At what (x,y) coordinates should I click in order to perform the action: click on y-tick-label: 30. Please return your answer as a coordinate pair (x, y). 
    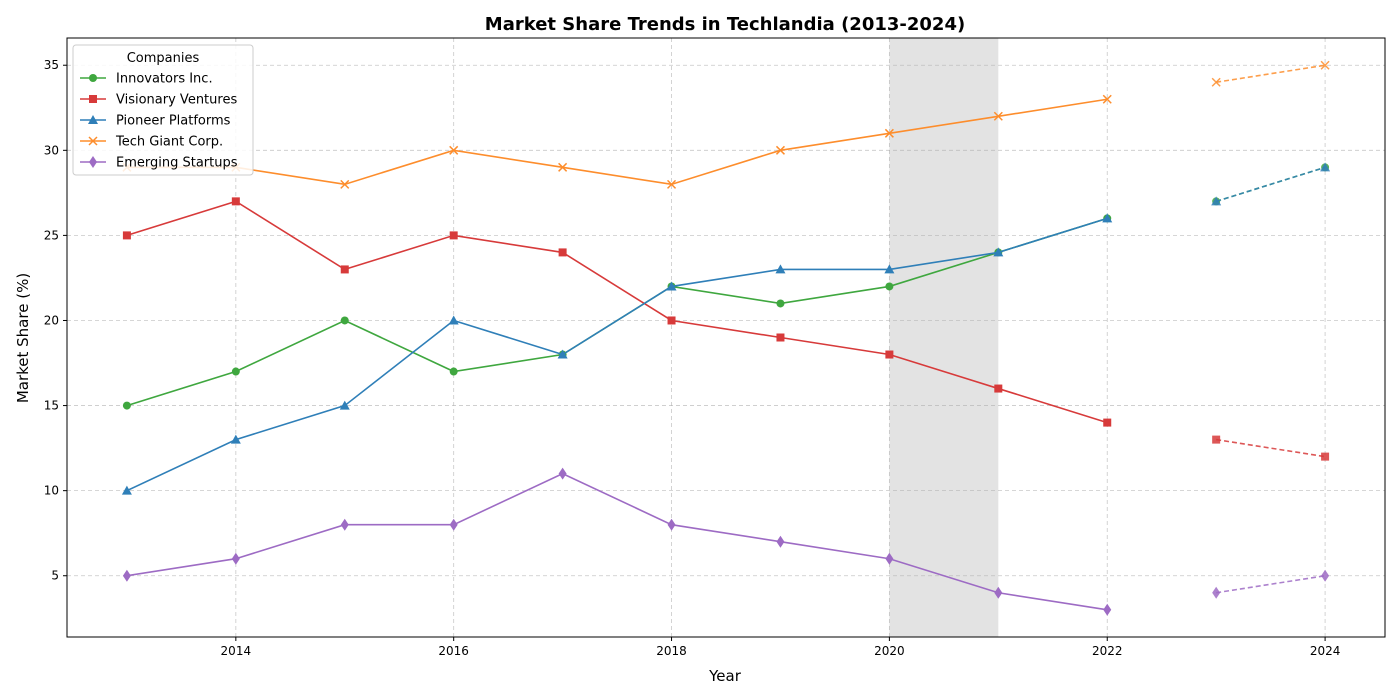
    Looking at the image, I should click on (51, 150).